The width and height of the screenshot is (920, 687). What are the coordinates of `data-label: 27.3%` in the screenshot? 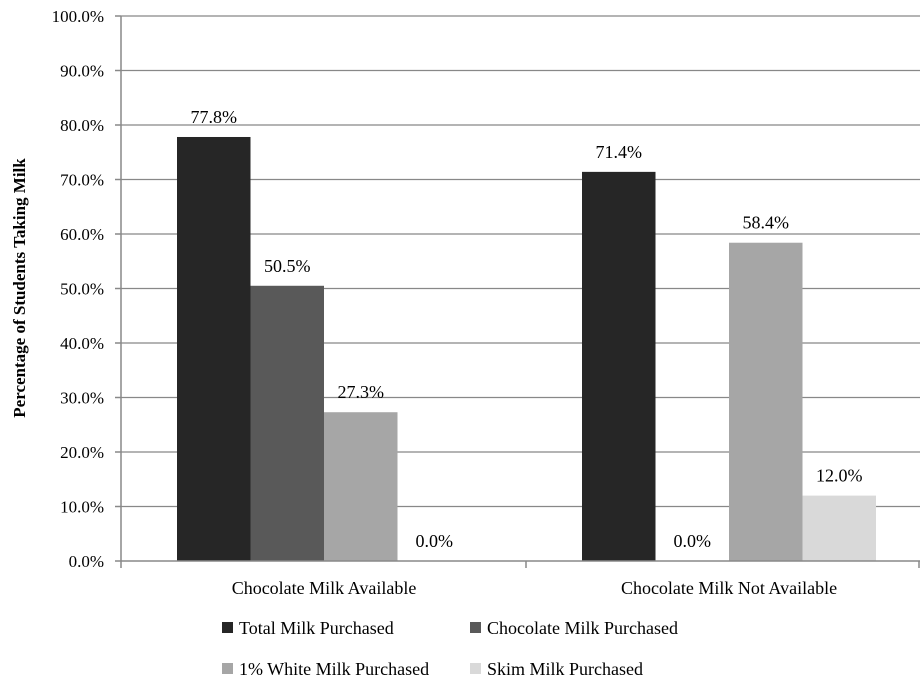 It's located at (361, 392).